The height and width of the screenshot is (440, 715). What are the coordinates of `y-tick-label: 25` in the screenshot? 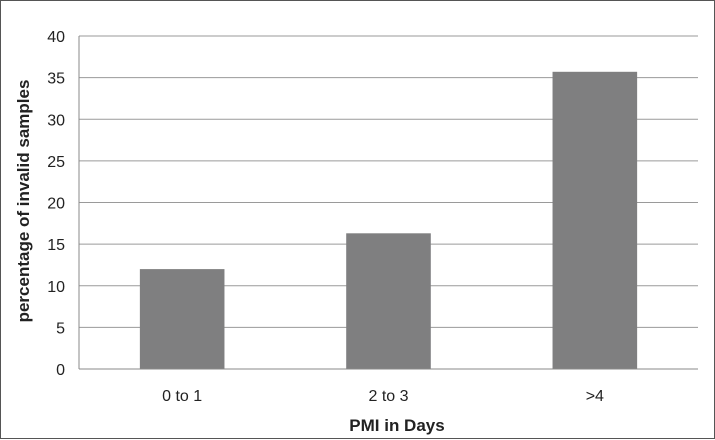 It's located at (56, 162).